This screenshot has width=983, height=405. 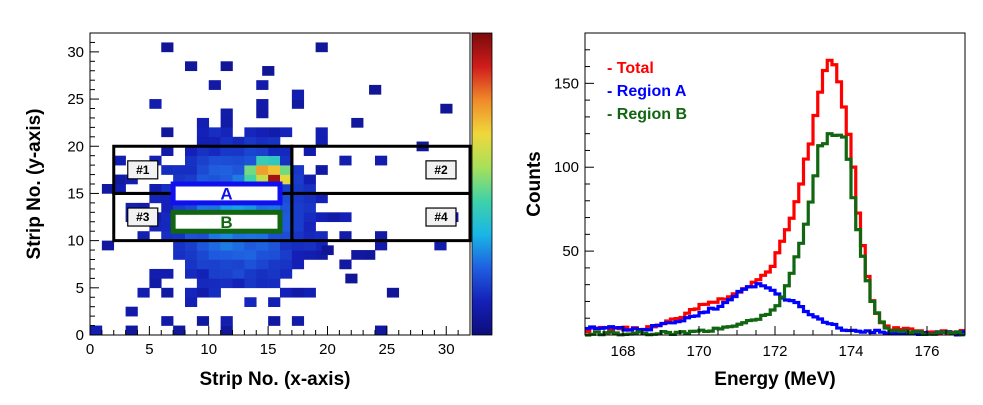 I want to click on region-boxes: #1 #2 #3 #4 AB, so click(x=292, y=193).